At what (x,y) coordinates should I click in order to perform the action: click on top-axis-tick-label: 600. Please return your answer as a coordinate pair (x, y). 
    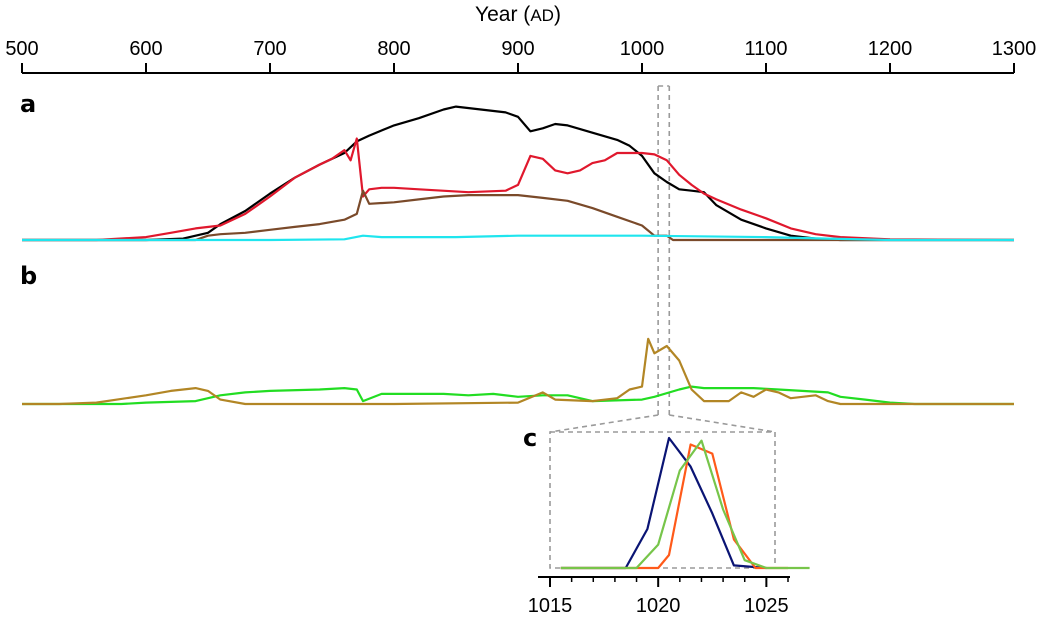
    Looking at the image, I should click on (145, 49).